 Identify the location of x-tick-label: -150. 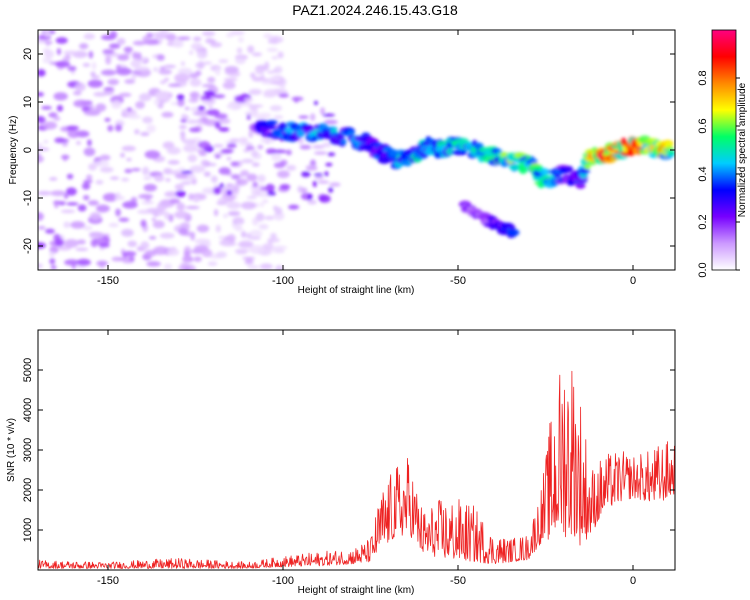
(108, 281).